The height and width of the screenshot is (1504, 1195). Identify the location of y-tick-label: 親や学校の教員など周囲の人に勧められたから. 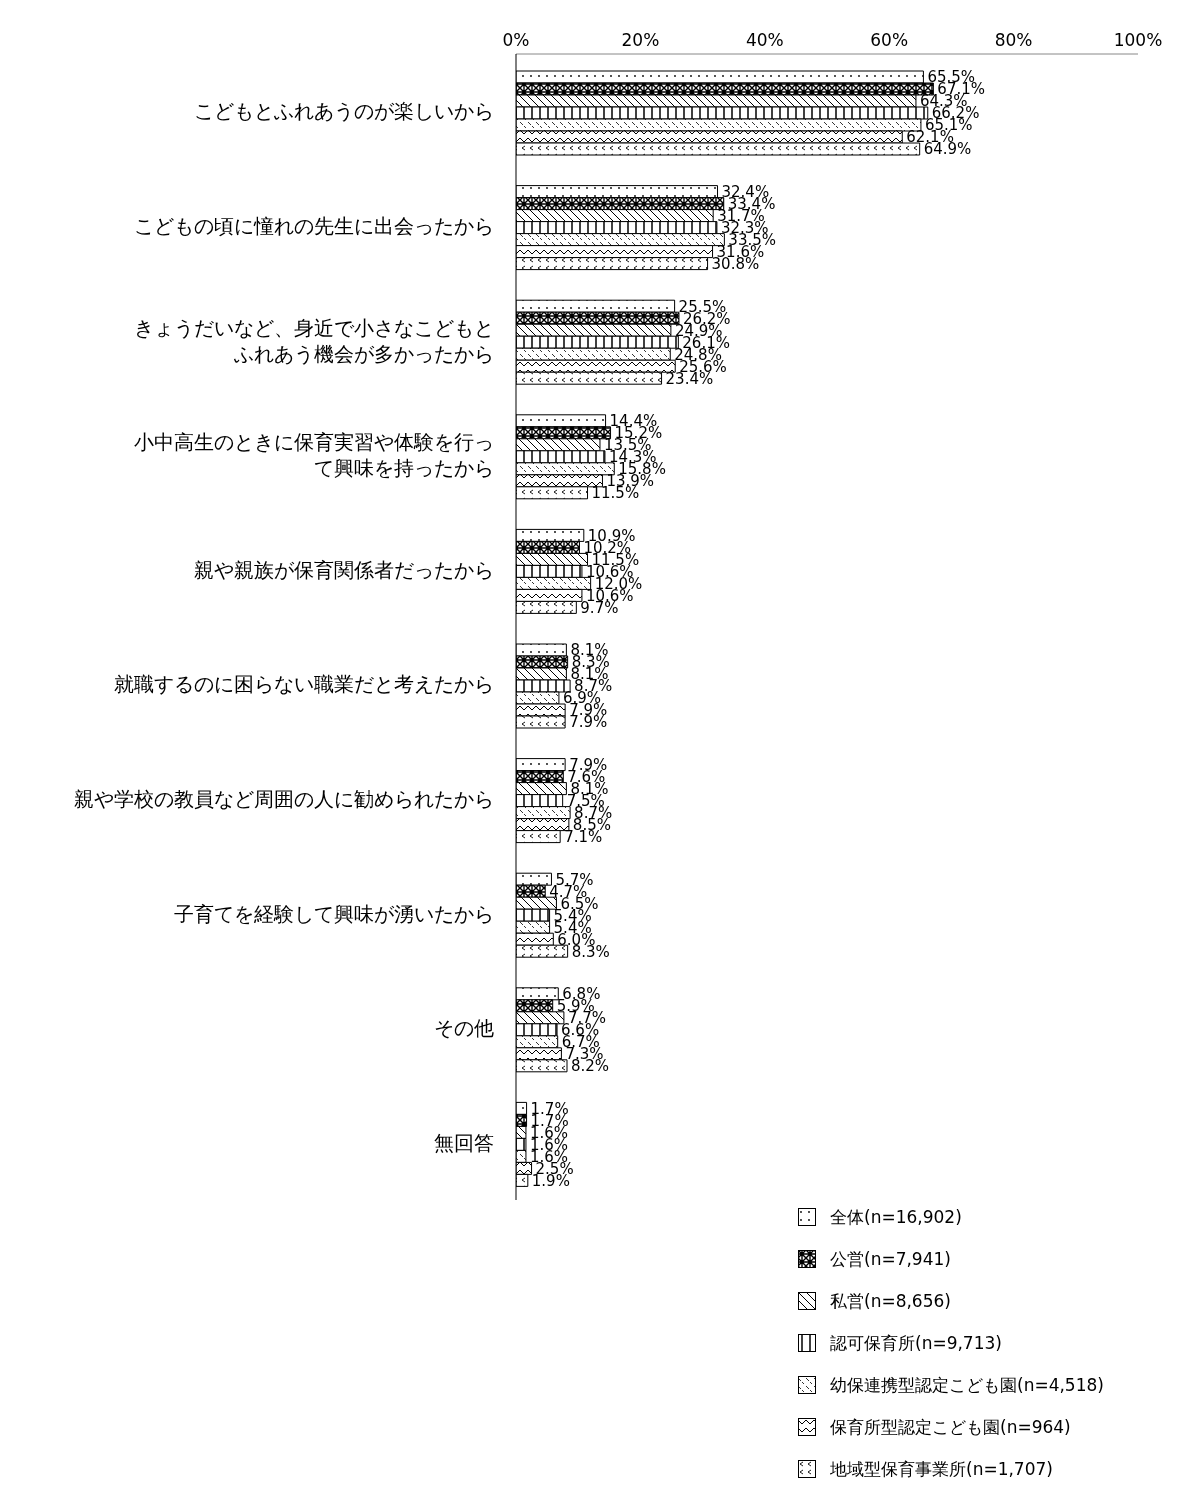
(284, 798).